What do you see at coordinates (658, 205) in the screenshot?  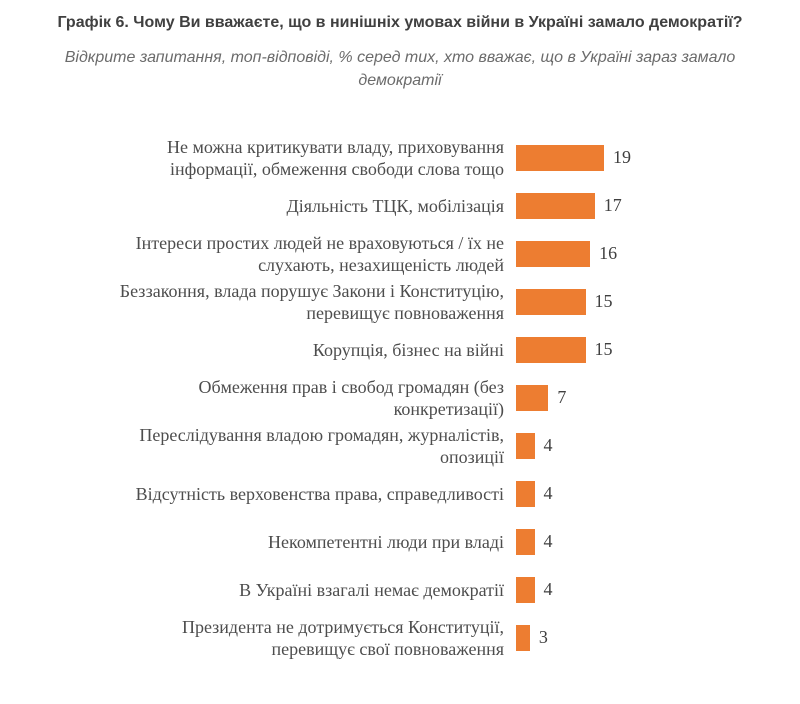 I see `bar-area: 17` at bounding box center [658, 205].